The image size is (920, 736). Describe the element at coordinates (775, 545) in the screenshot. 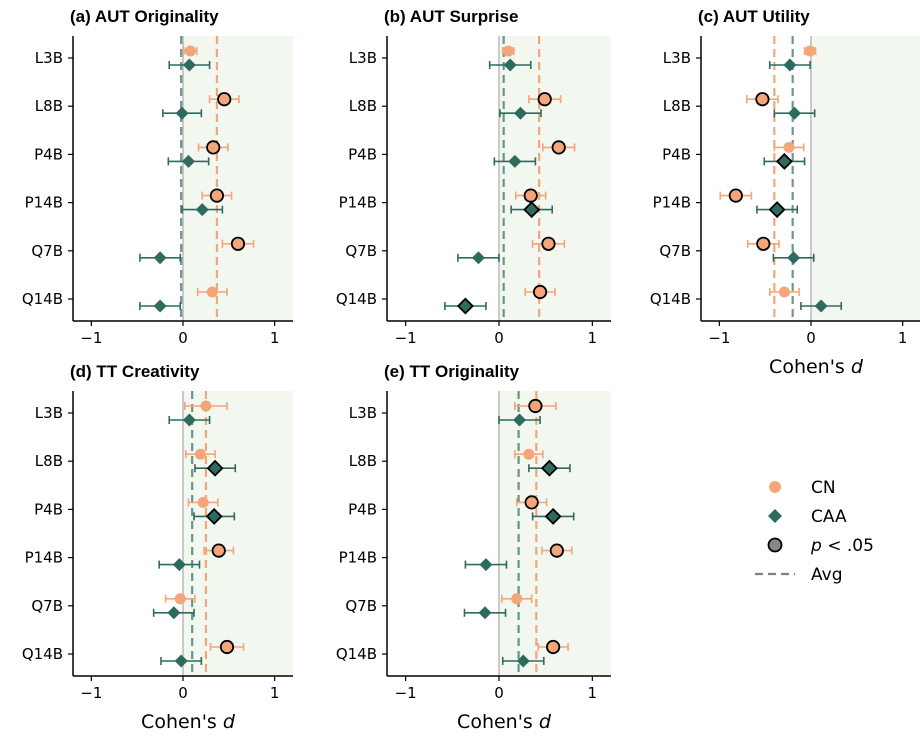

I see `legend-sig-marker` at that location.